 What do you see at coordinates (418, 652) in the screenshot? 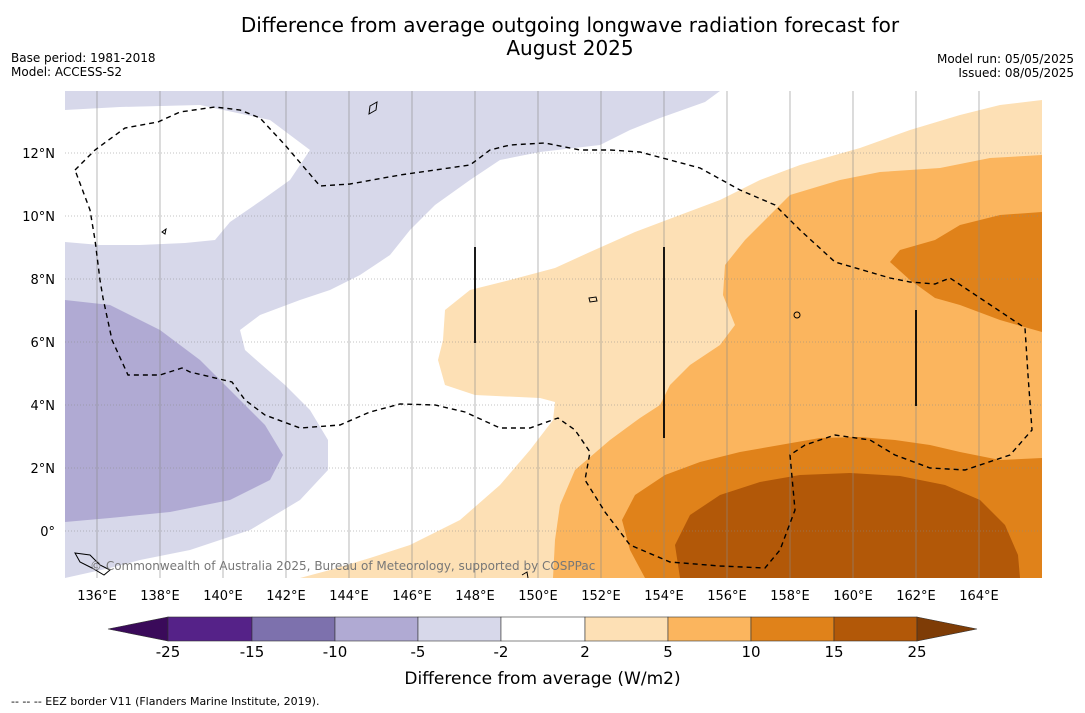
I see `colorbar-tick-label: -5` at bounding box center [418, 652].